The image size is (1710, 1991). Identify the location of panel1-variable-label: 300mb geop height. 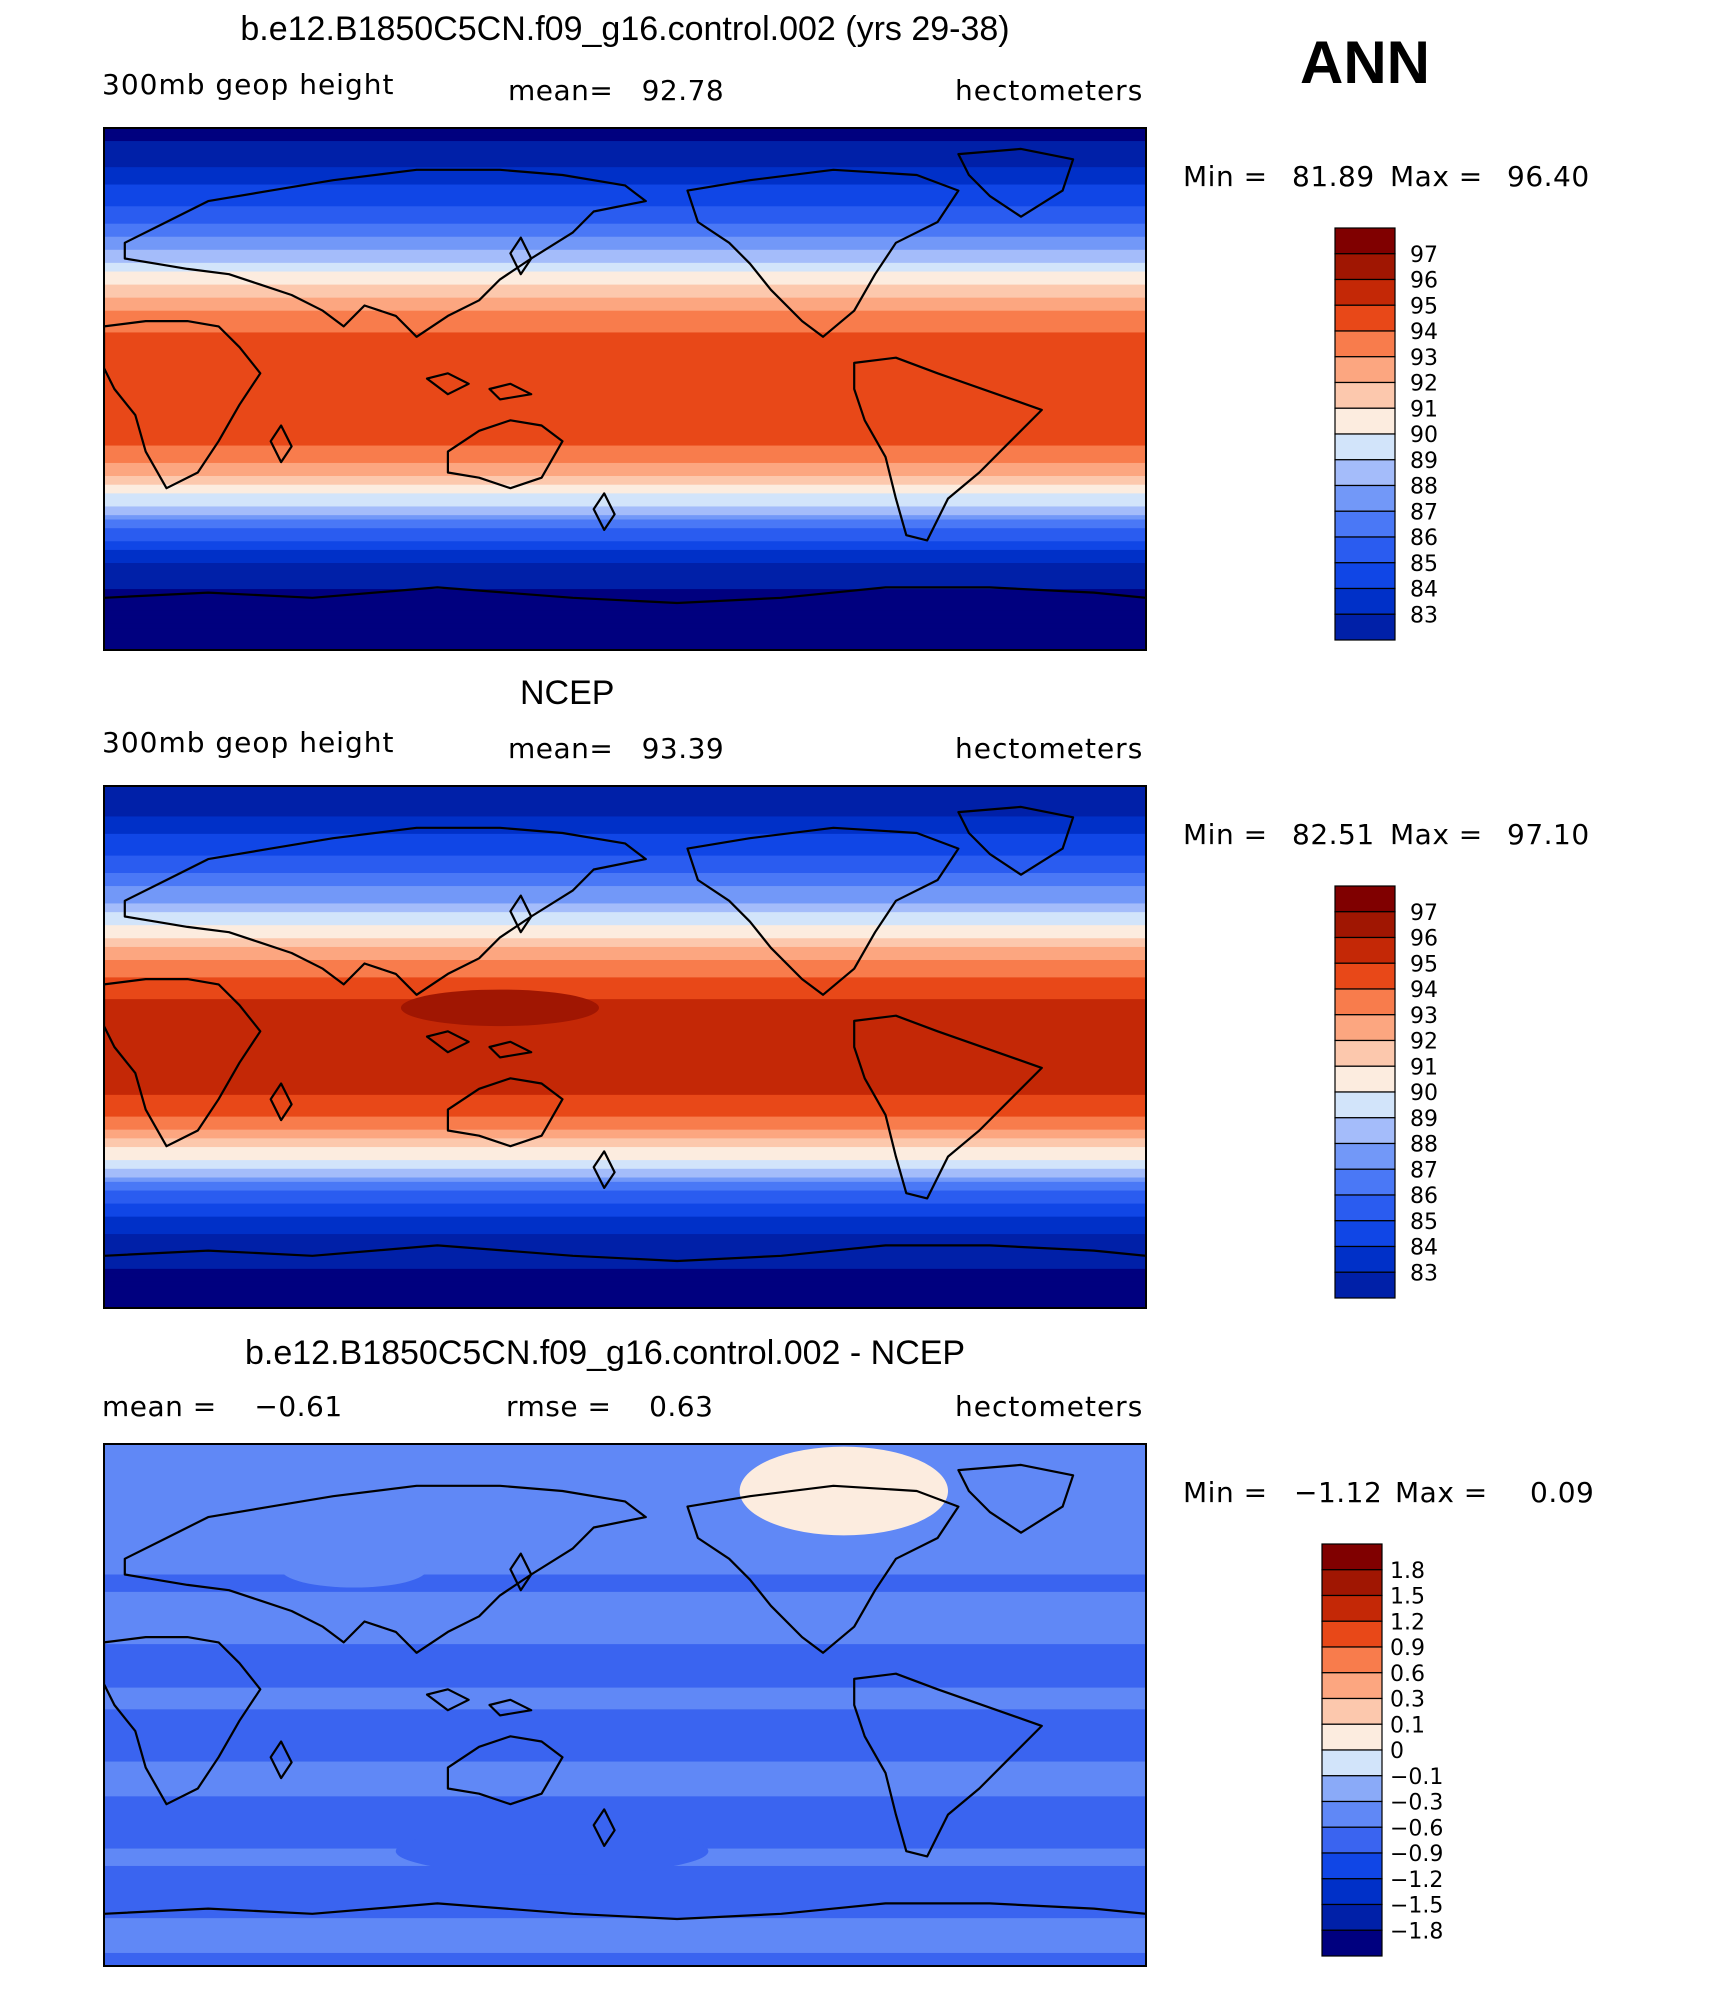
(248, 84).